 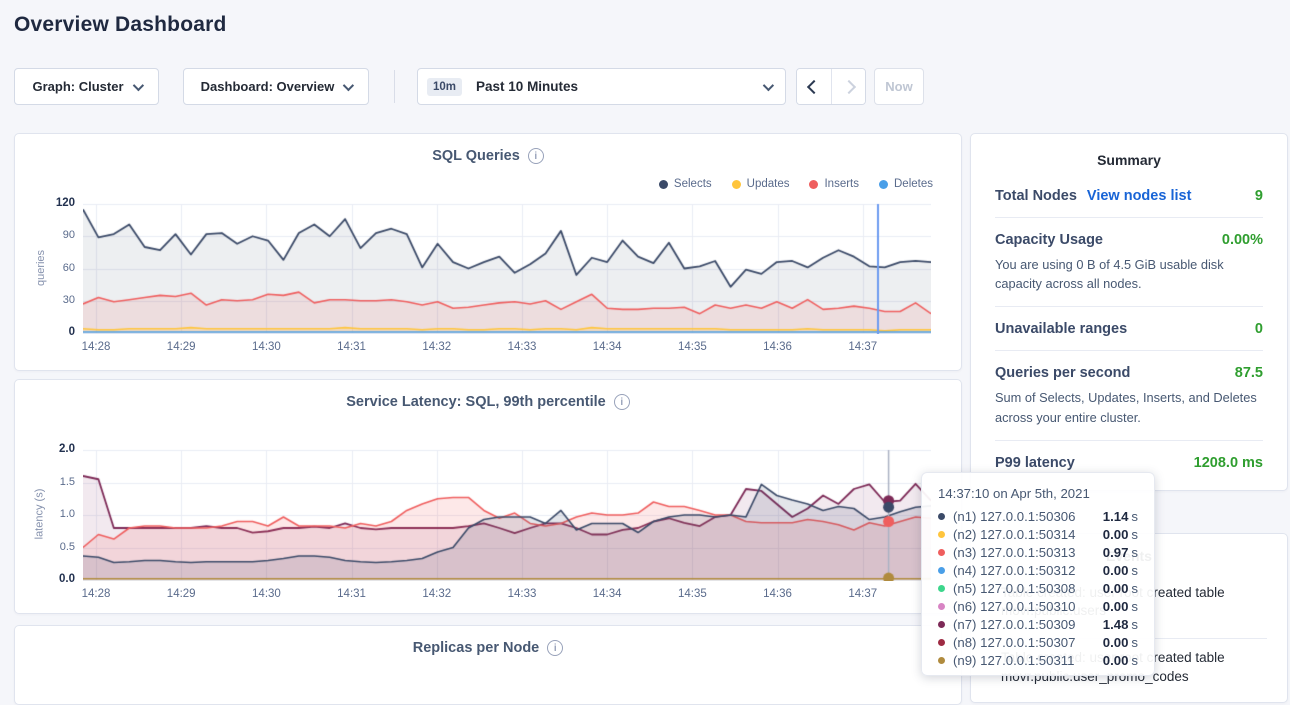 What do you see at coordinates (1061, 329) in the screenshot?
I see `unavailable-ranges-label: Unavailable ranges` at bounding box center [1061, 329].